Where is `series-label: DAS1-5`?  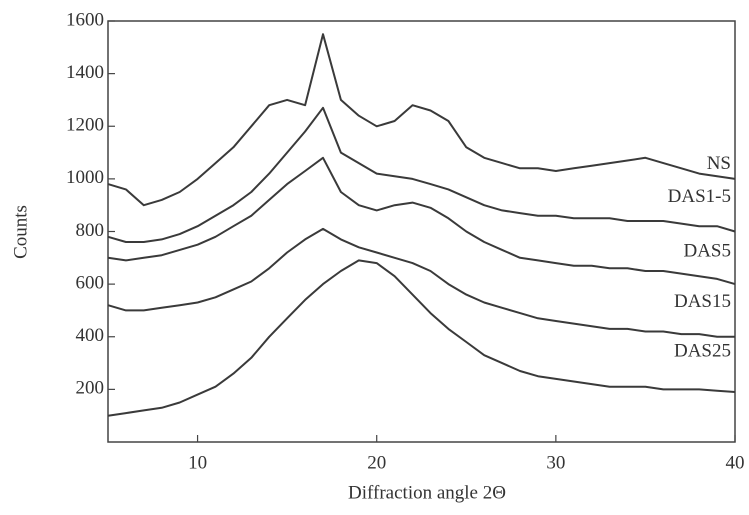
series-label: DAS1-5 is located at coordinates (699, 196).